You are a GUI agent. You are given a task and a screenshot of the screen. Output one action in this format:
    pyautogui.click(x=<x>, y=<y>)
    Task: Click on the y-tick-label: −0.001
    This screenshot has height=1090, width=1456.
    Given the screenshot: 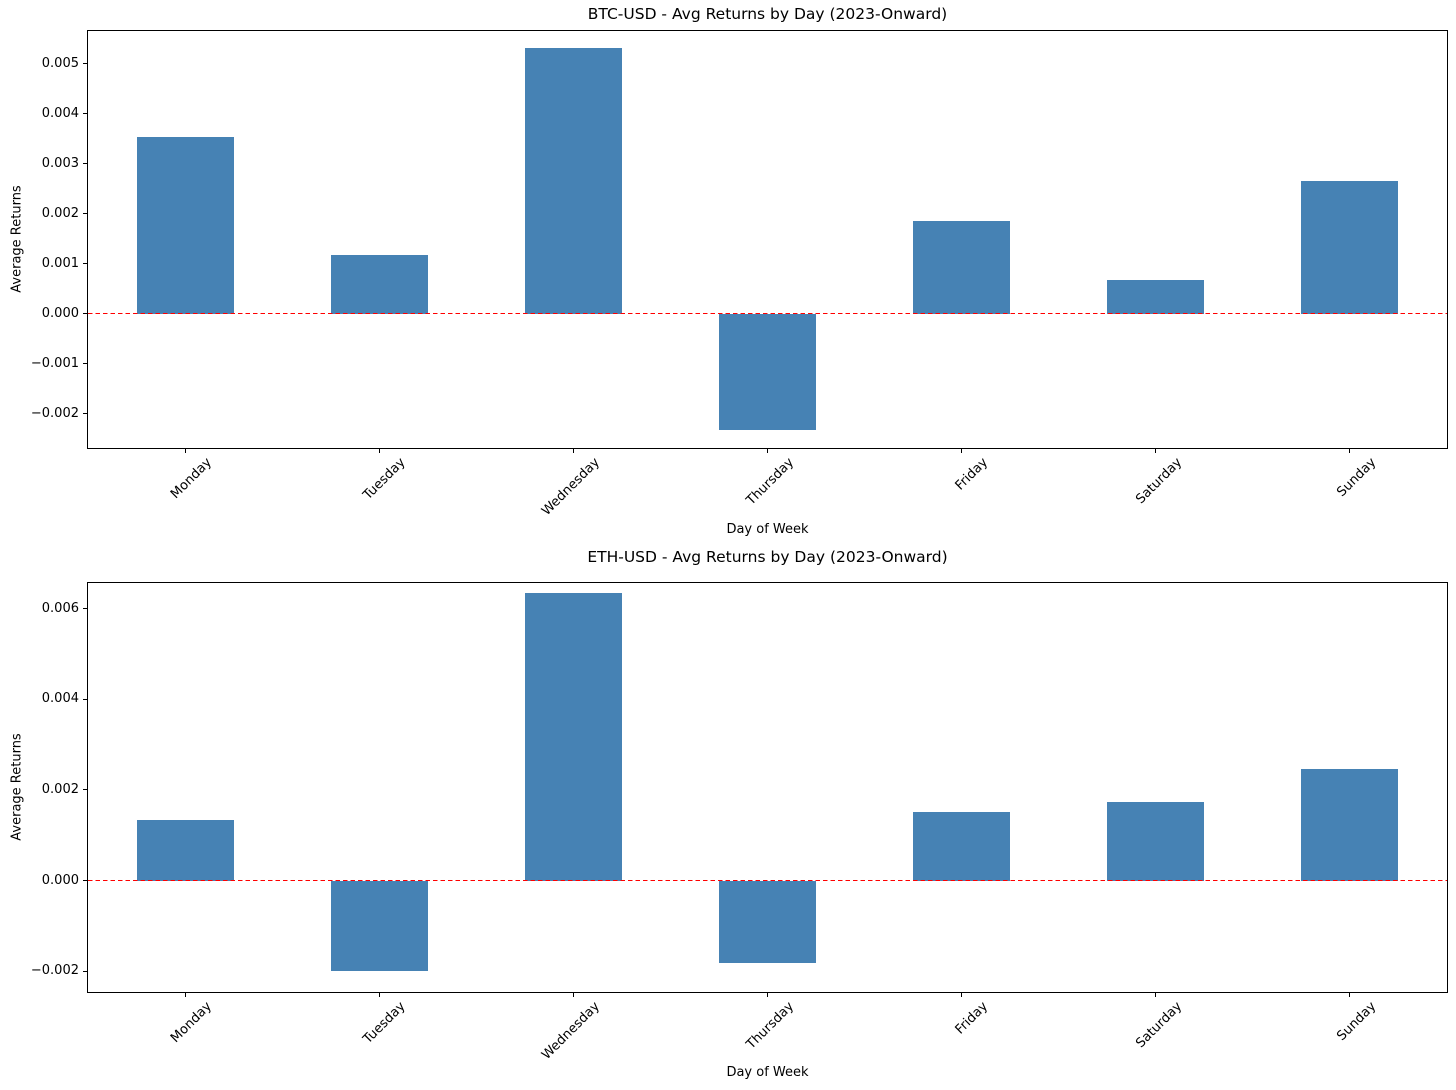 What is the action you would take?
    pyautogui.click(x=54, y=363)
    